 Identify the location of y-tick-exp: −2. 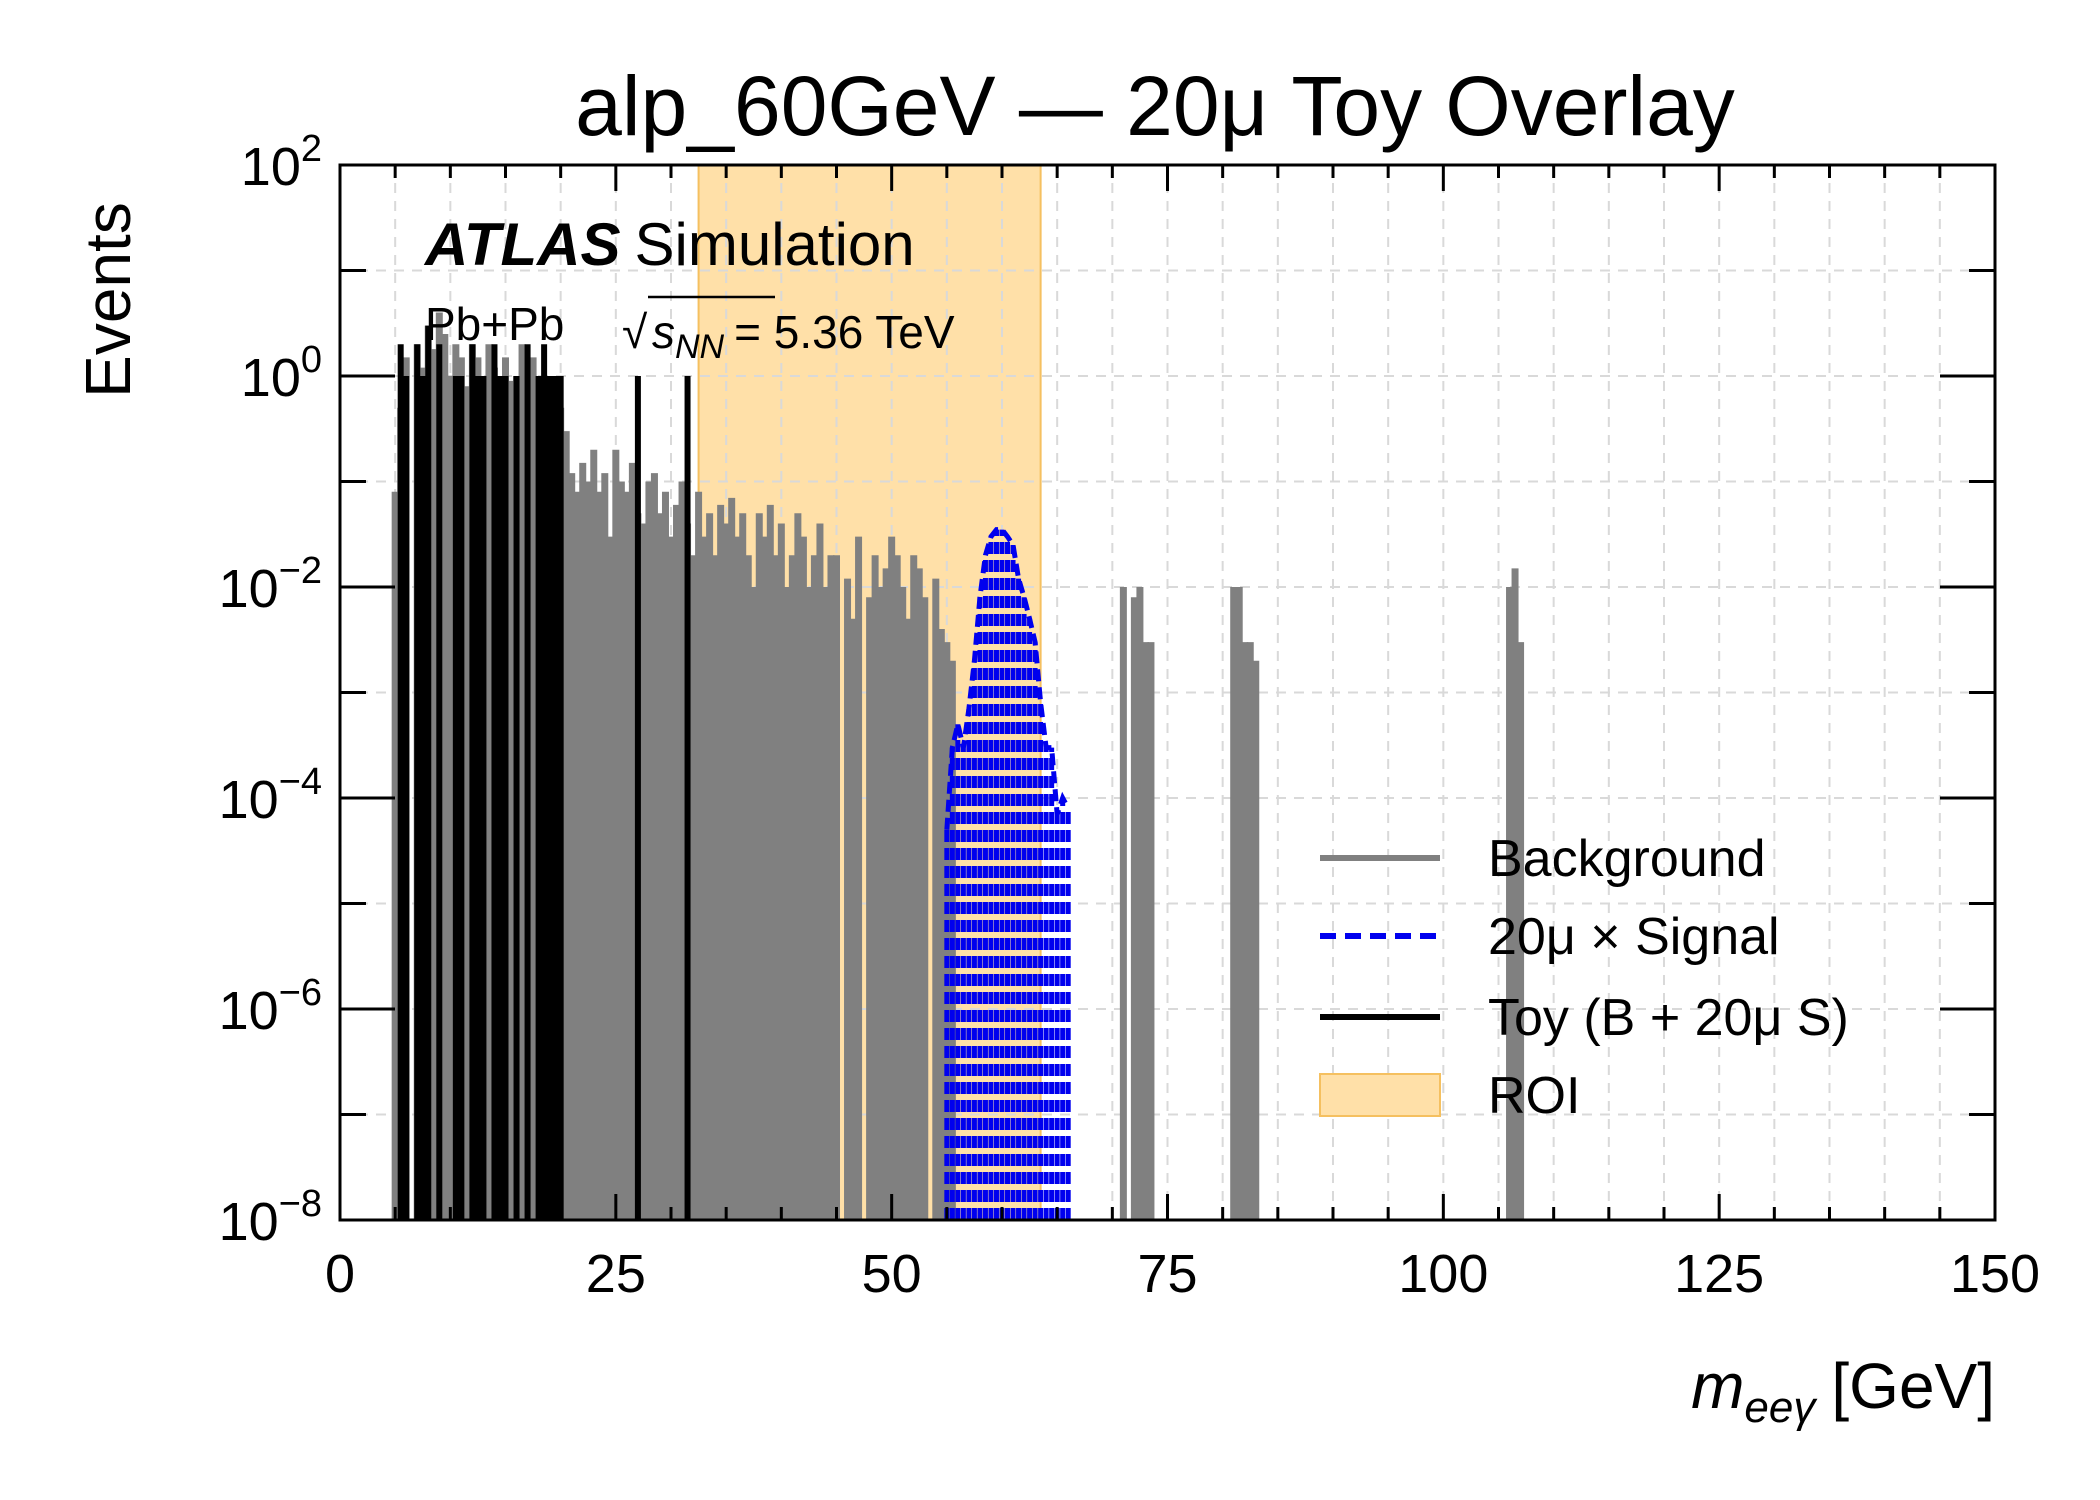
(300, 571).